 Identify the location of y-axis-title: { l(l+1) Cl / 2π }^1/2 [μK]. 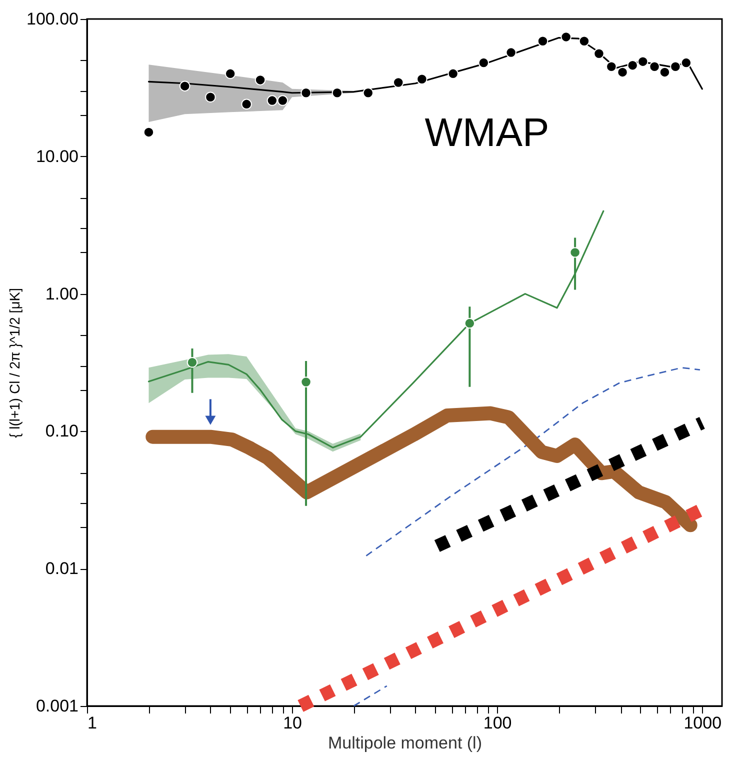
(14, 363).